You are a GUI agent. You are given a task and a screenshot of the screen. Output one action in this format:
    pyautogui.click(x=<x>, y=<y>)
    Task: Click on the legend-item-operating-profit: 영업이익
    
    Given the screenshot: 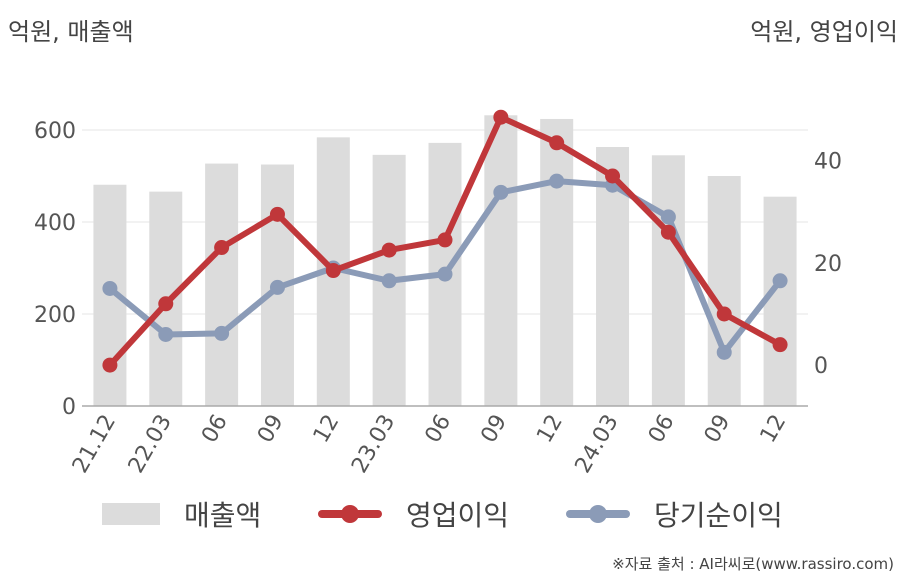 What is the action you would take?
    pyautogui.click(x=413, y=514)
    